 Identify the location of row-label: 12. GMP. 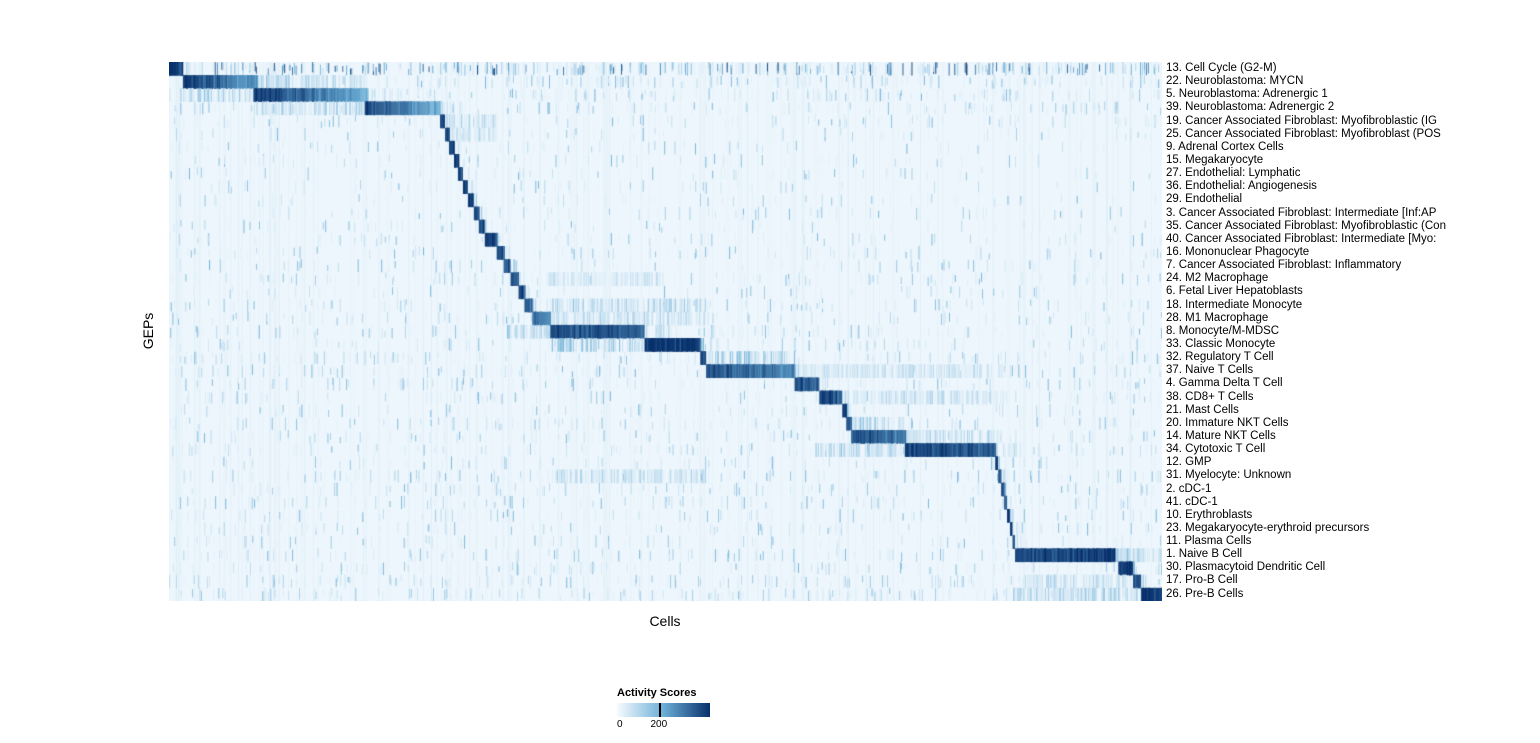
(1189, 462).